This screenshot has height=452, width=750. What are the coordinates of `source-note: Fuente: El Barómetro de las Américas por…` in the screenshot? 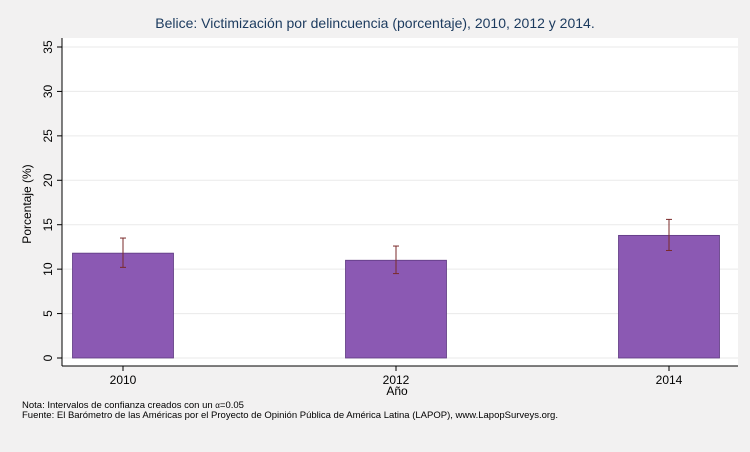 It's located at (290, 415).